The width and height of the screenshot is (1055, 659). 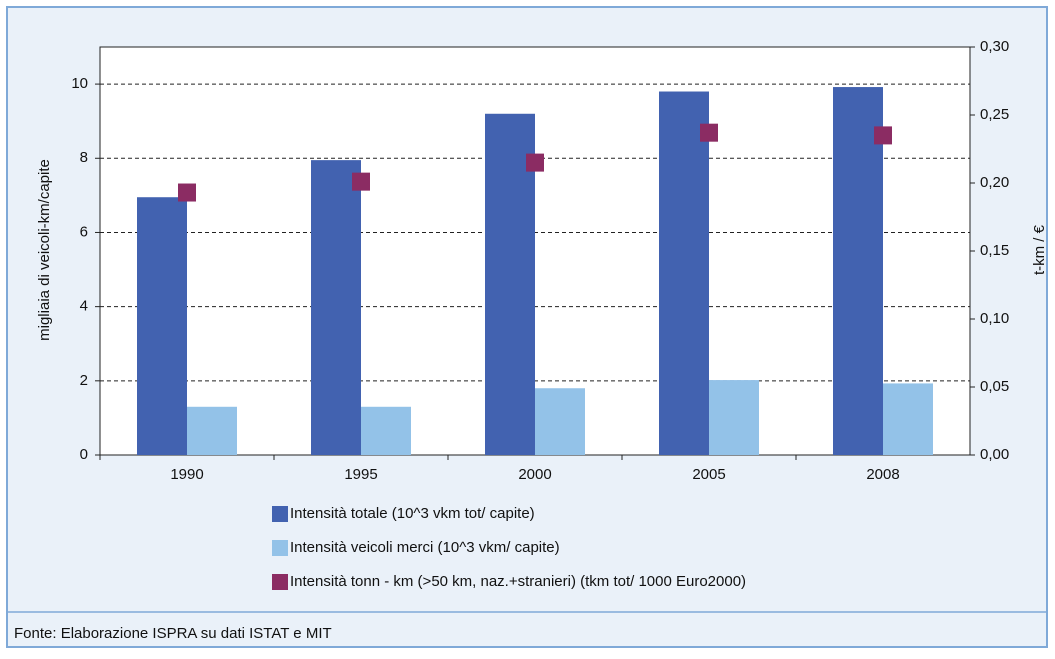 I want to click on x-tick-label: 2008, so click(x=882, y=474).